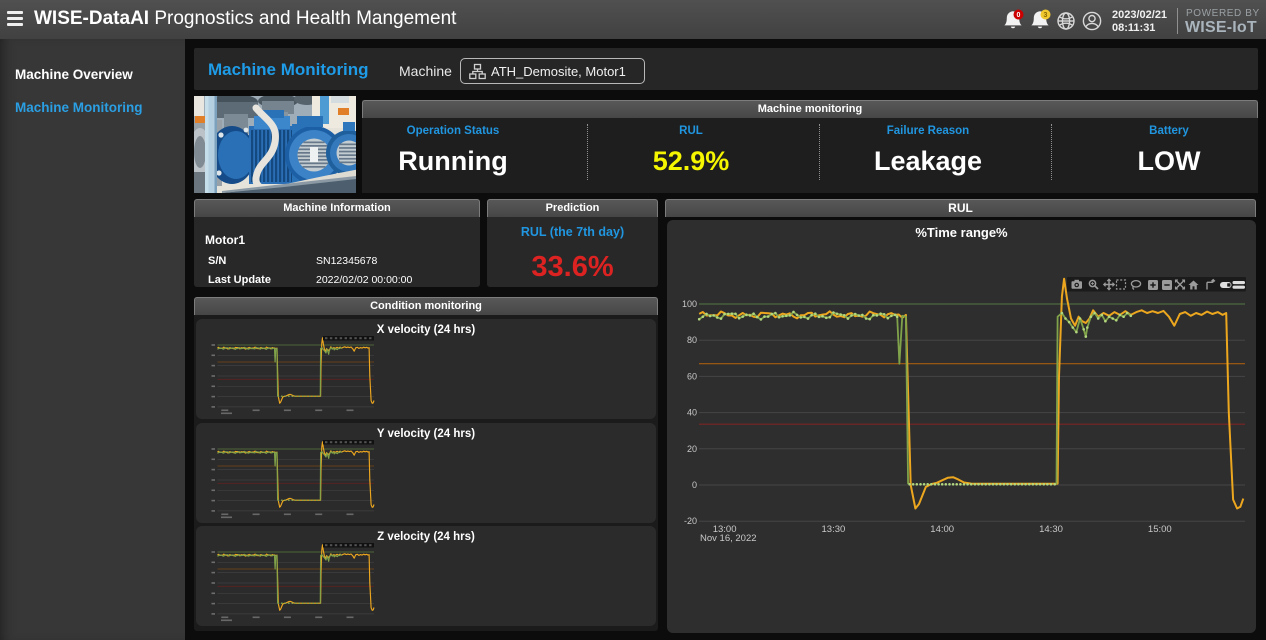  I want to click on svg-text: 100, so click(689, 304).